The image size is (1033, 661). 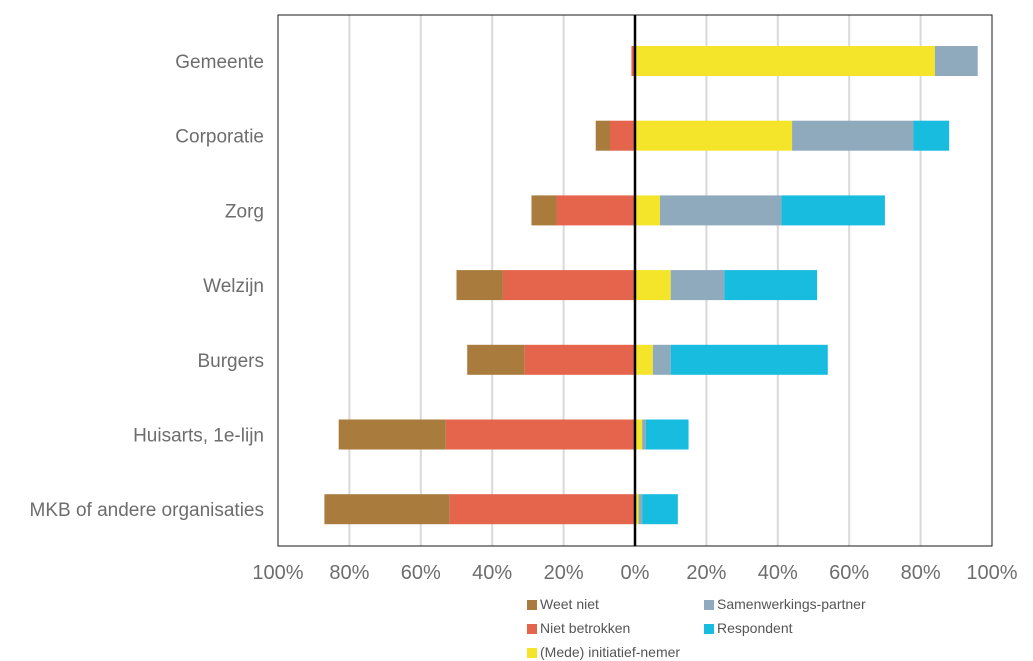 What do you see at coordinates (219, 137) in the screenshot?
I see `category-label: Corporatie` at bounding box center [219, 137].